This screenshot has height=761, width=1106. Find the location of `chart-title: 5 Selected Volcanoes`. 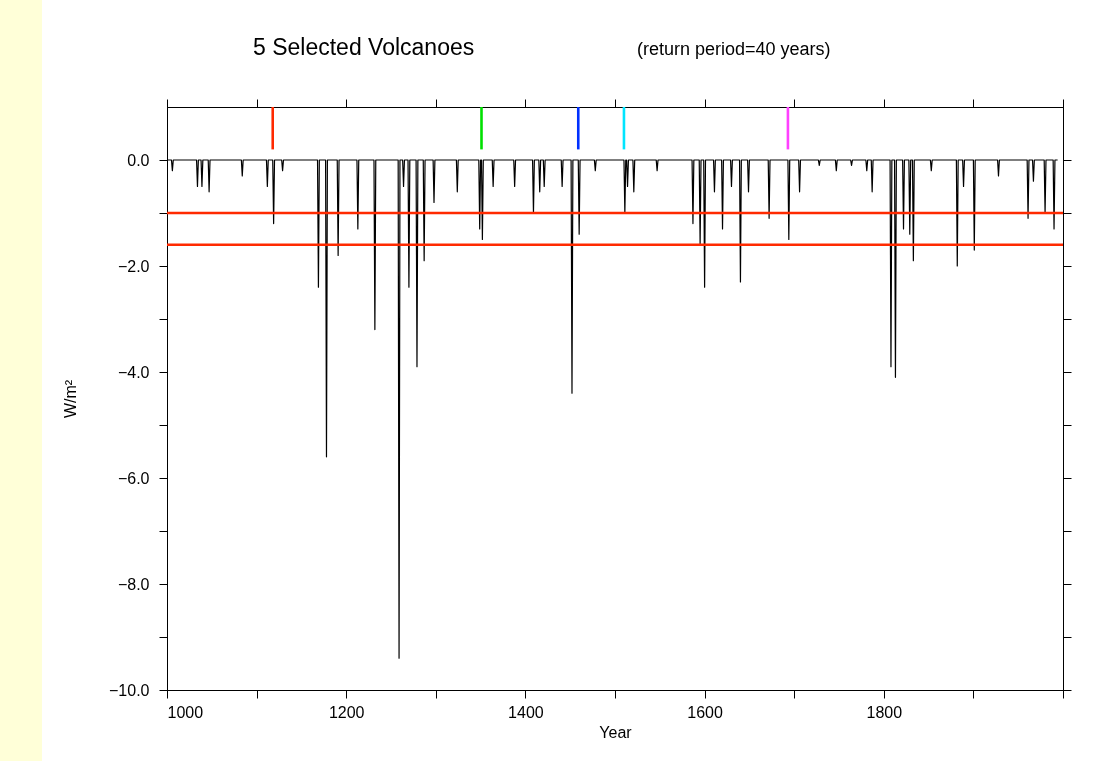

chart-title: 5 Selected Volcanoes is located at coordinates (364, 47).